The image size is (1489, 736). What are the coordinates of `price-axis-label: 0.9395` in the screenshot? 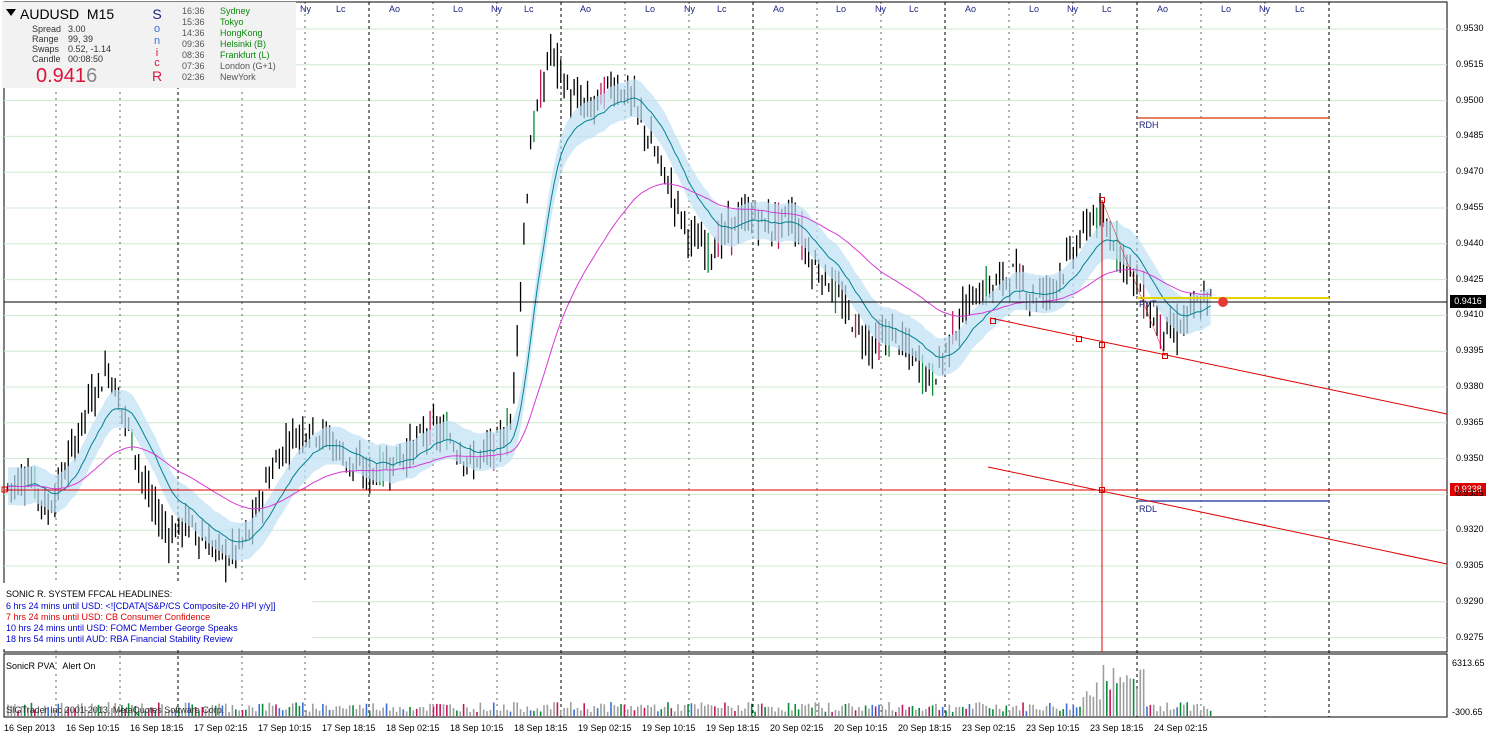 It's located at (1470, 350).